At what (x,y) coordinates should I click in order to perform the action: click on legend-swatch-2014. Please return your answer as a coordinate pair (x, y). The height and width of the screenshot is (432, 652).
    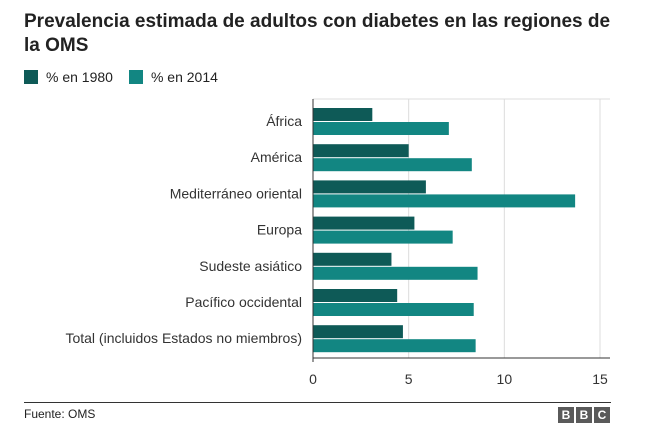
    Looking at the image, I should click on (135, 77).